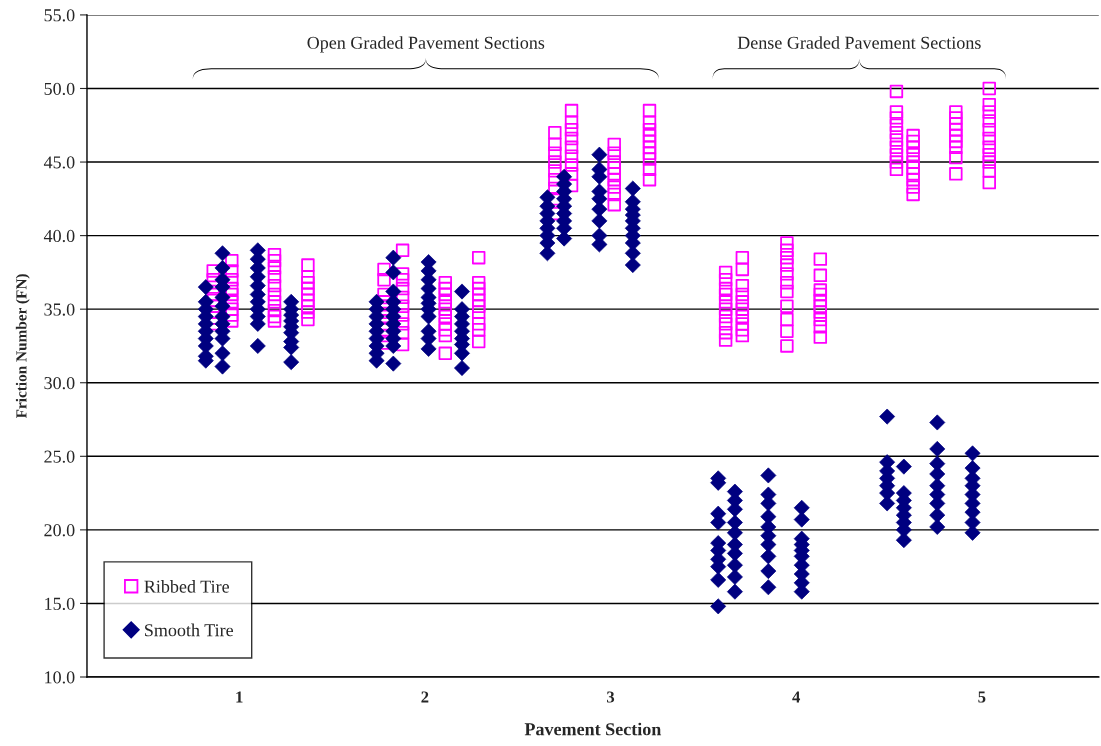 The height and width of the screenshot is (746, 1101). What do you see at coordinates (59, 162) in the screenshot?
I see `y-tick-label: 45.0` at bounding box center [59, 162].